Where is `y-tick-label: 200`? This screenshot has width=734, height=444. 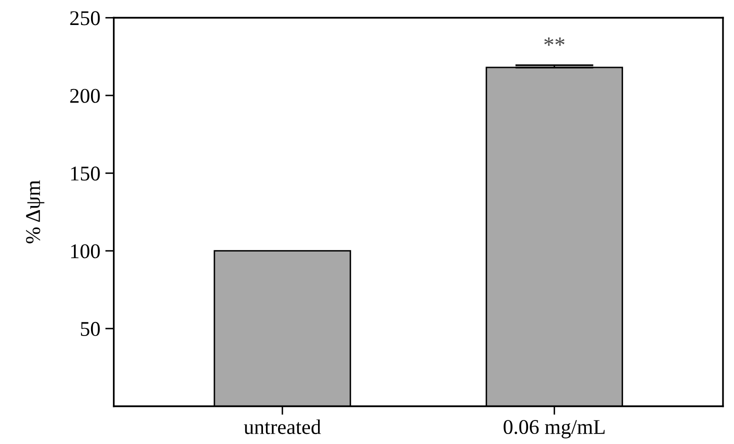 y-tick-label: 200 is located at coordinates (85, 95).